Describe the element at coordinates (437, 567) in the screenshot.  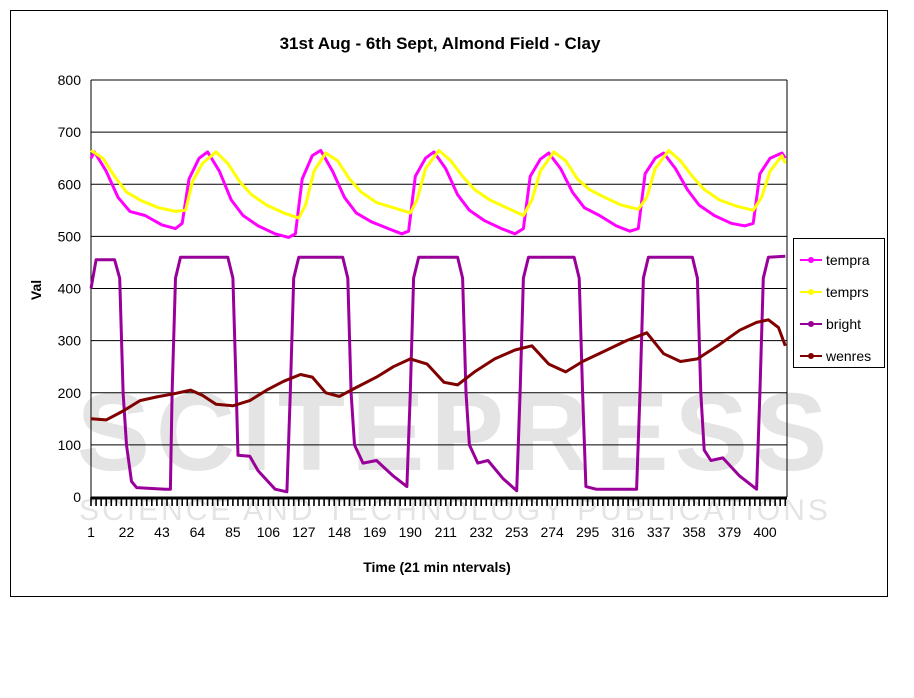
I see `x-axis-label: Time (21 min ntervals)` at that location.